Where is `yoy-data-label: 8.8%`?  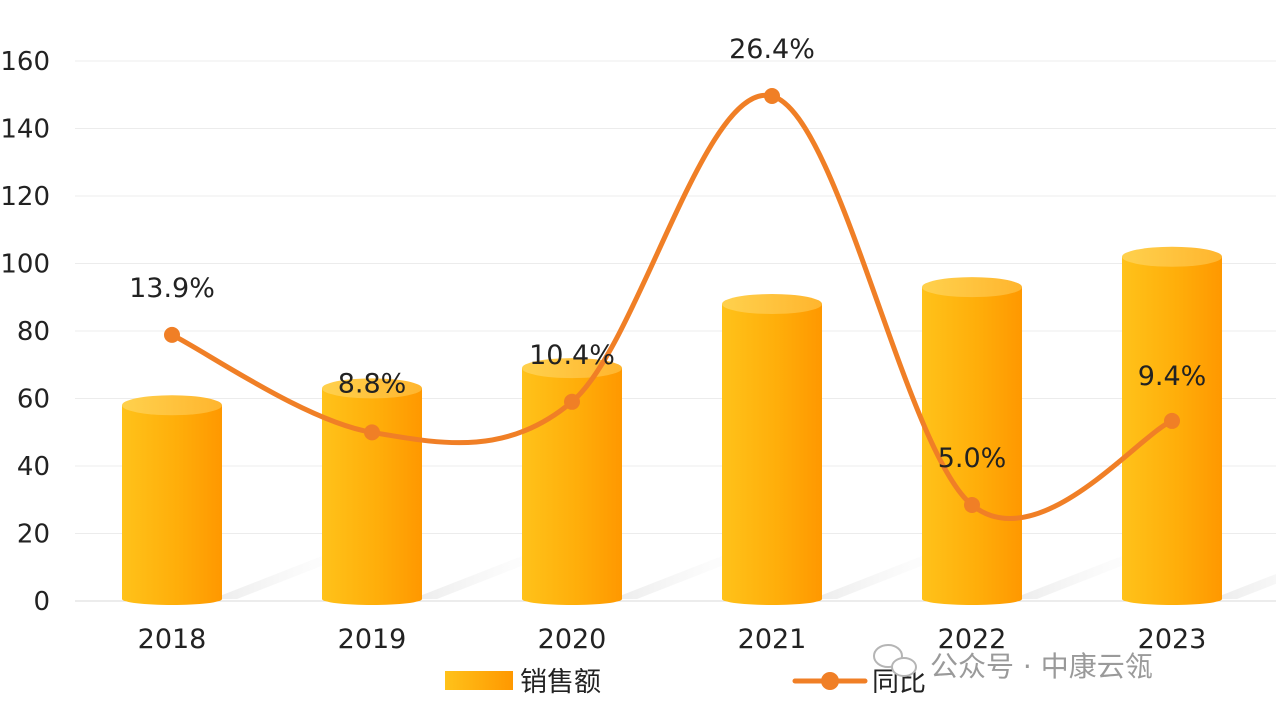 yoy-data-label: 8.8% is located at coordinates (372, 383).